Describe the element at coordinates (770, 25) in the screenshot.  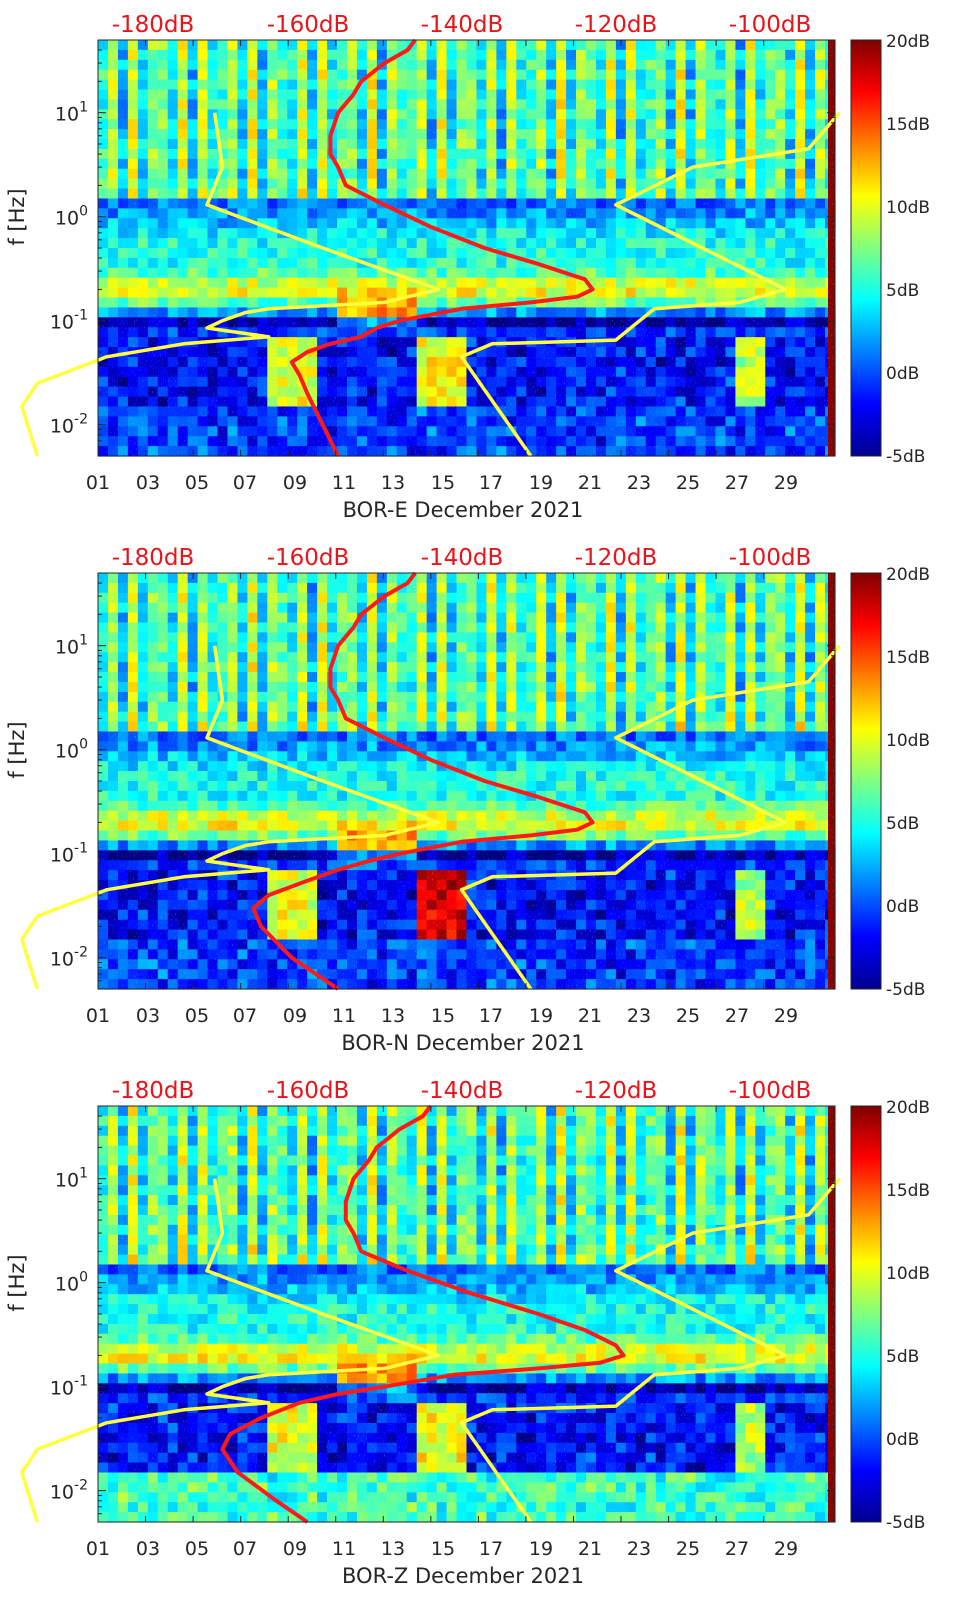
I see `top-tick-label: -100dB` at that location.